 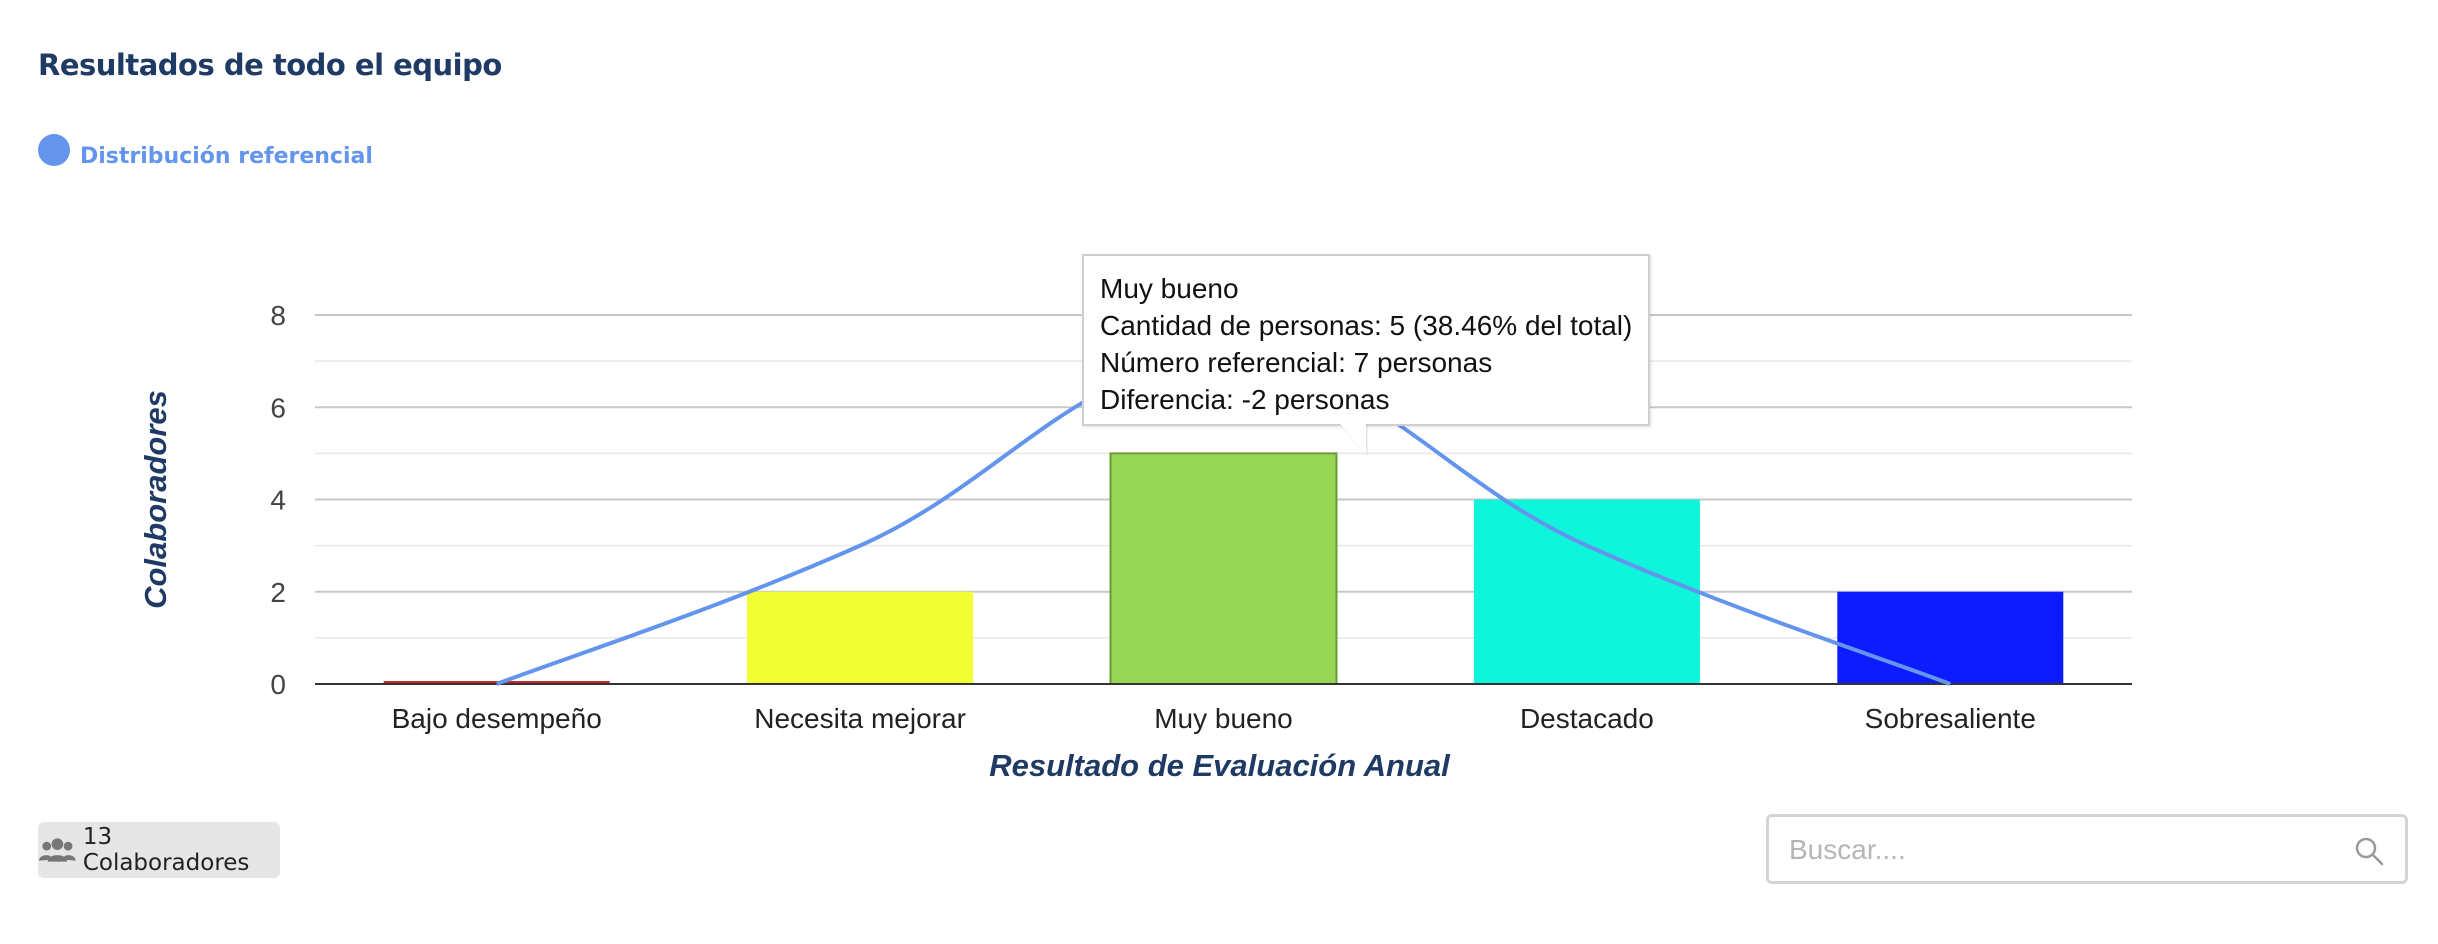 What do you see at coordinates (1587, 718) in the screenshot?
I see `x-tick-label: Destacado` at bounding box center [1587, 718].